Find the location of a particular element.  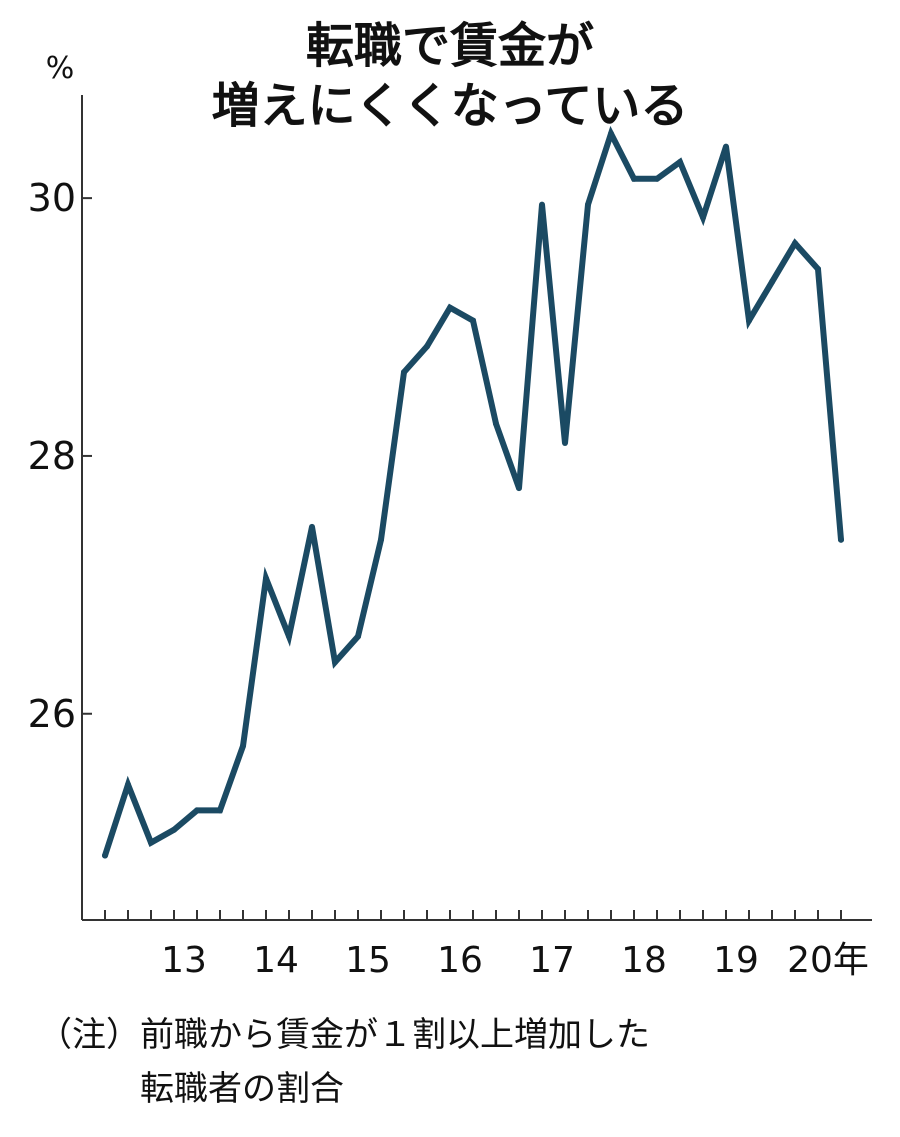

x-tick-label: 17 is located at coordinates (552, 960).